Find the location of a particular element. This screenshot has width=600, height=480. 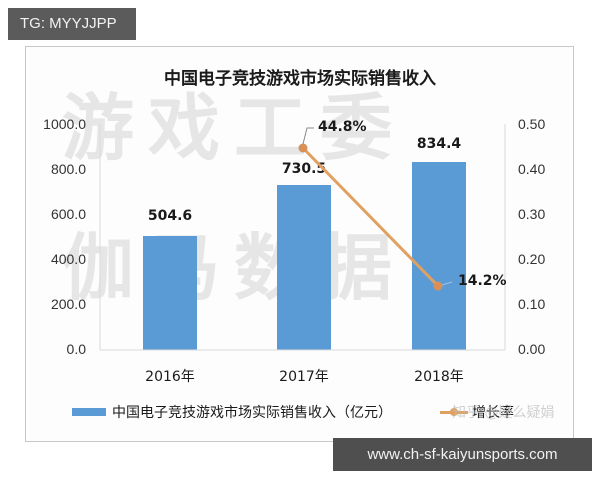

legend-swatch-line is located at coordinates (454, 411).